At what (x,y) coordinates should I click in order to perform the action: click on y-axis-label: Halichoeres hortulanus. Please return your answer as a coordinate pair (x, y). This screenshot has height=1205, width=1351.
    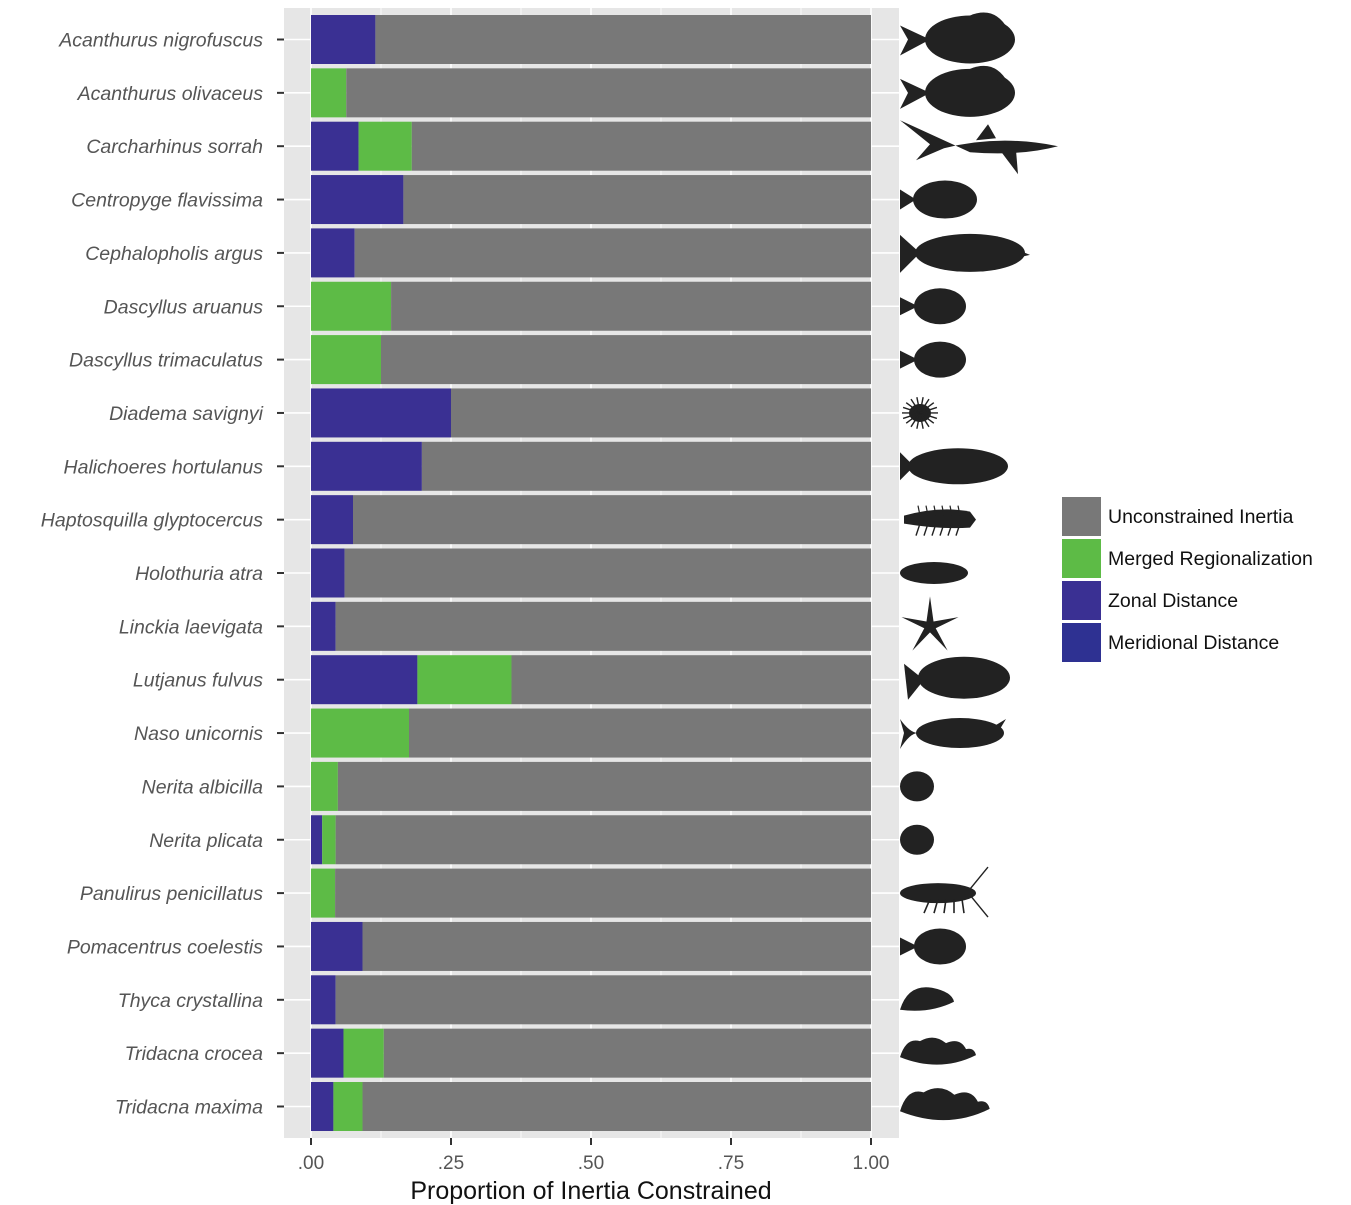
    Looking at the image, I should click on (164, 467).